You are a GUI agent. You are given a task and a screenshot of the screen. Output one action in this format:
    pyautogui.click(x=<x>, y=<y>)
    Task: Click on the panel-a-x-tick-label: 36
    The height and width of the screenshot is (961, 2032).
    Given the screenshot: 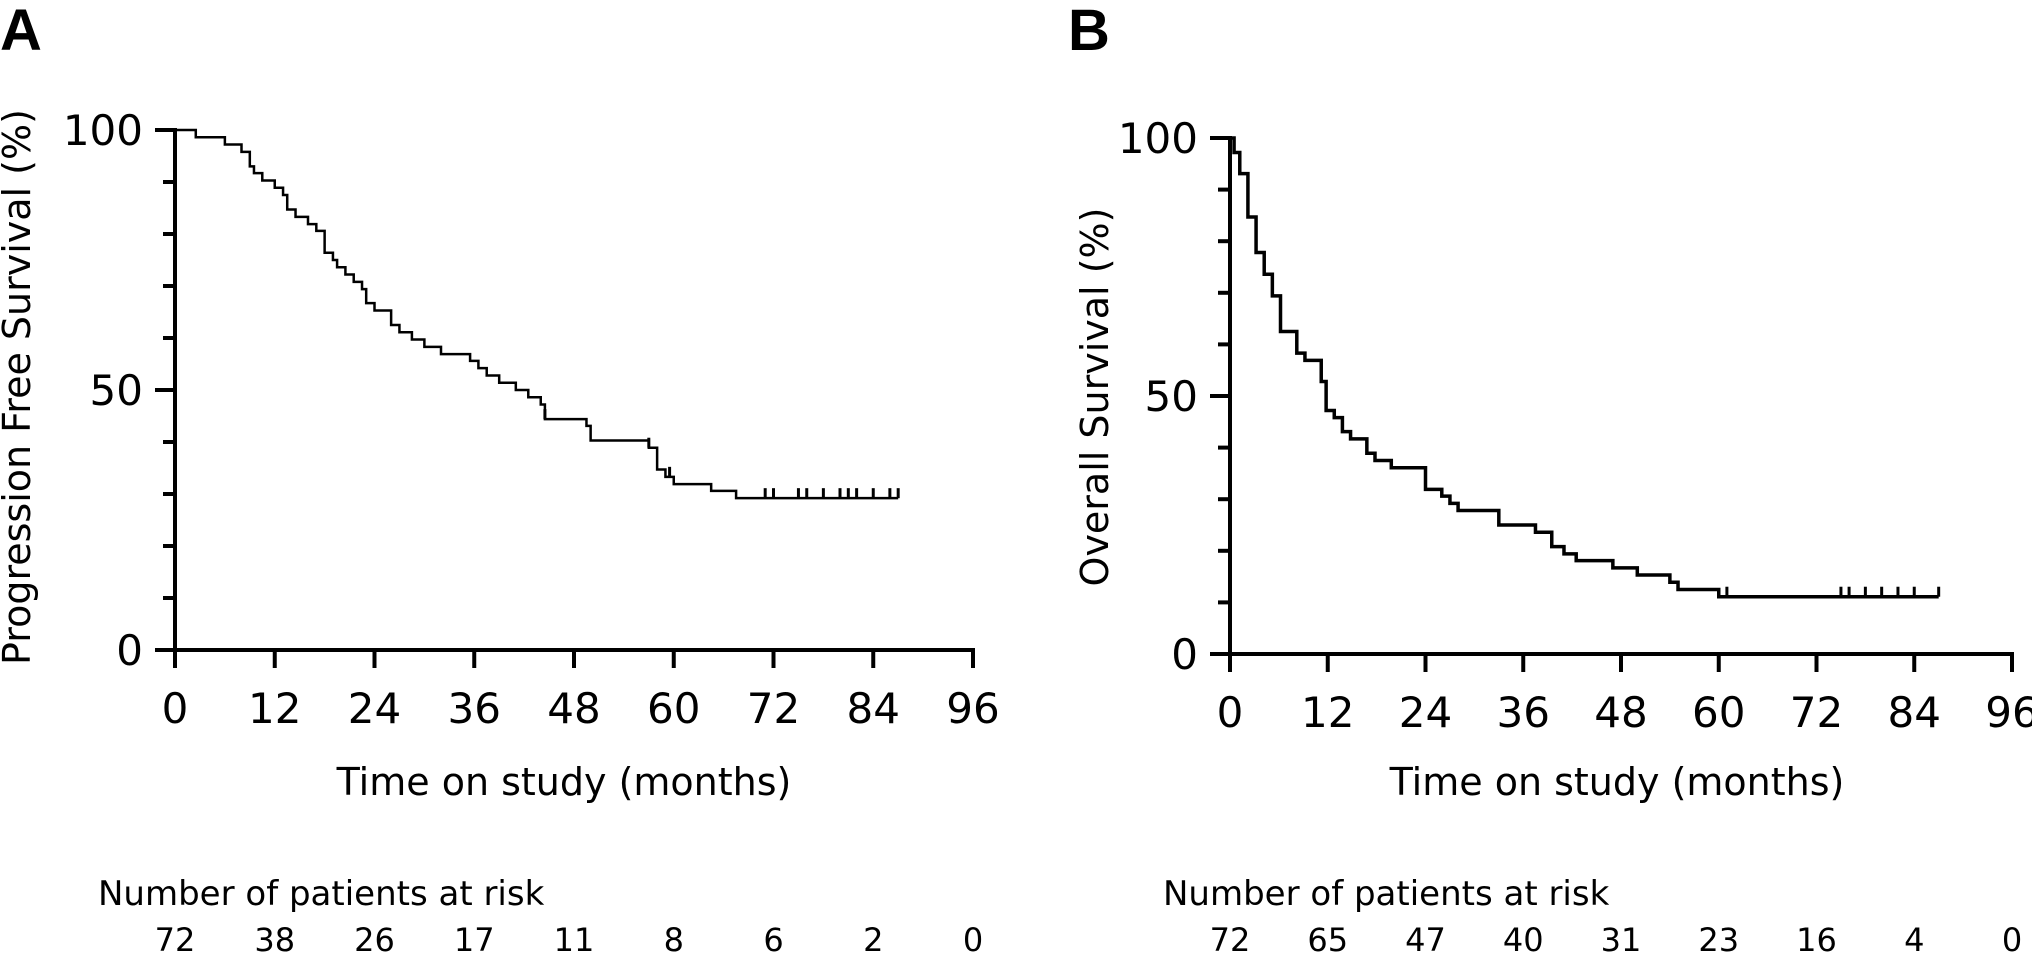 What is the action you would take?
    pyautogui.click(x=474, y=708)
    